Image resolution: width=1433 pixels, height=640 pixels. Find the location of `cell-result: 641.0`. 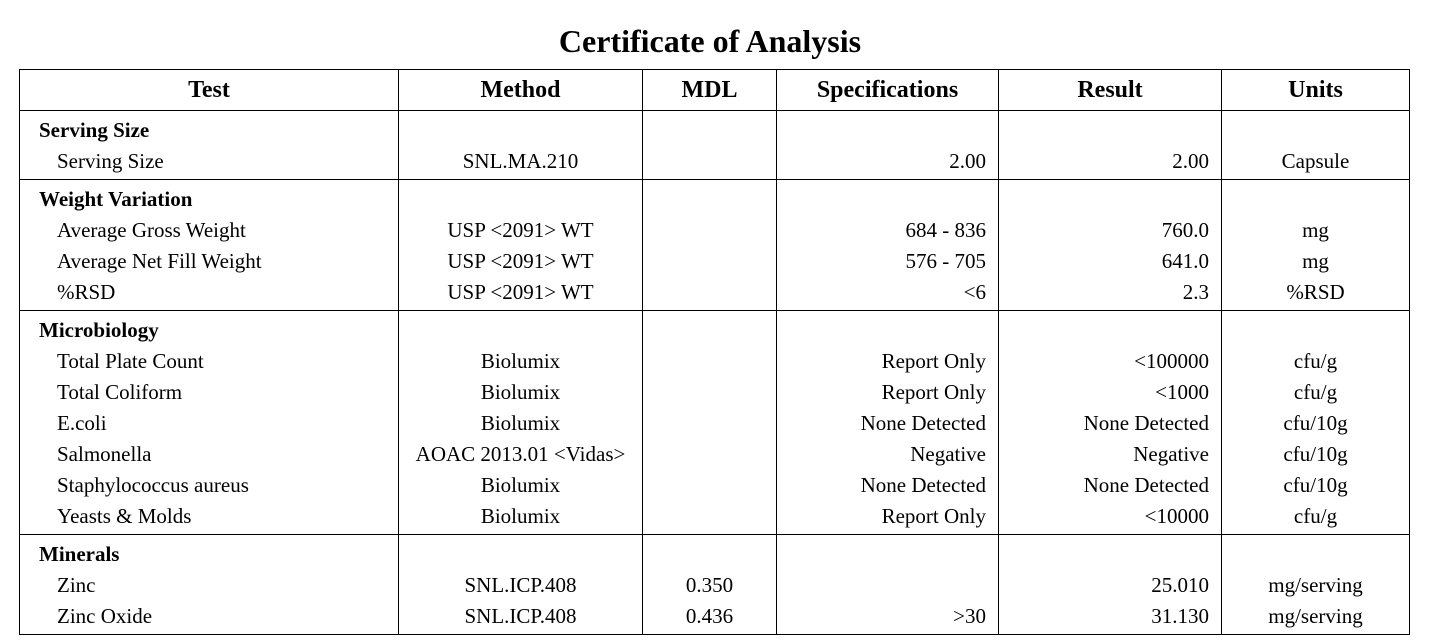

cell-result: 641.0 is located at coordinates (1110, 261).